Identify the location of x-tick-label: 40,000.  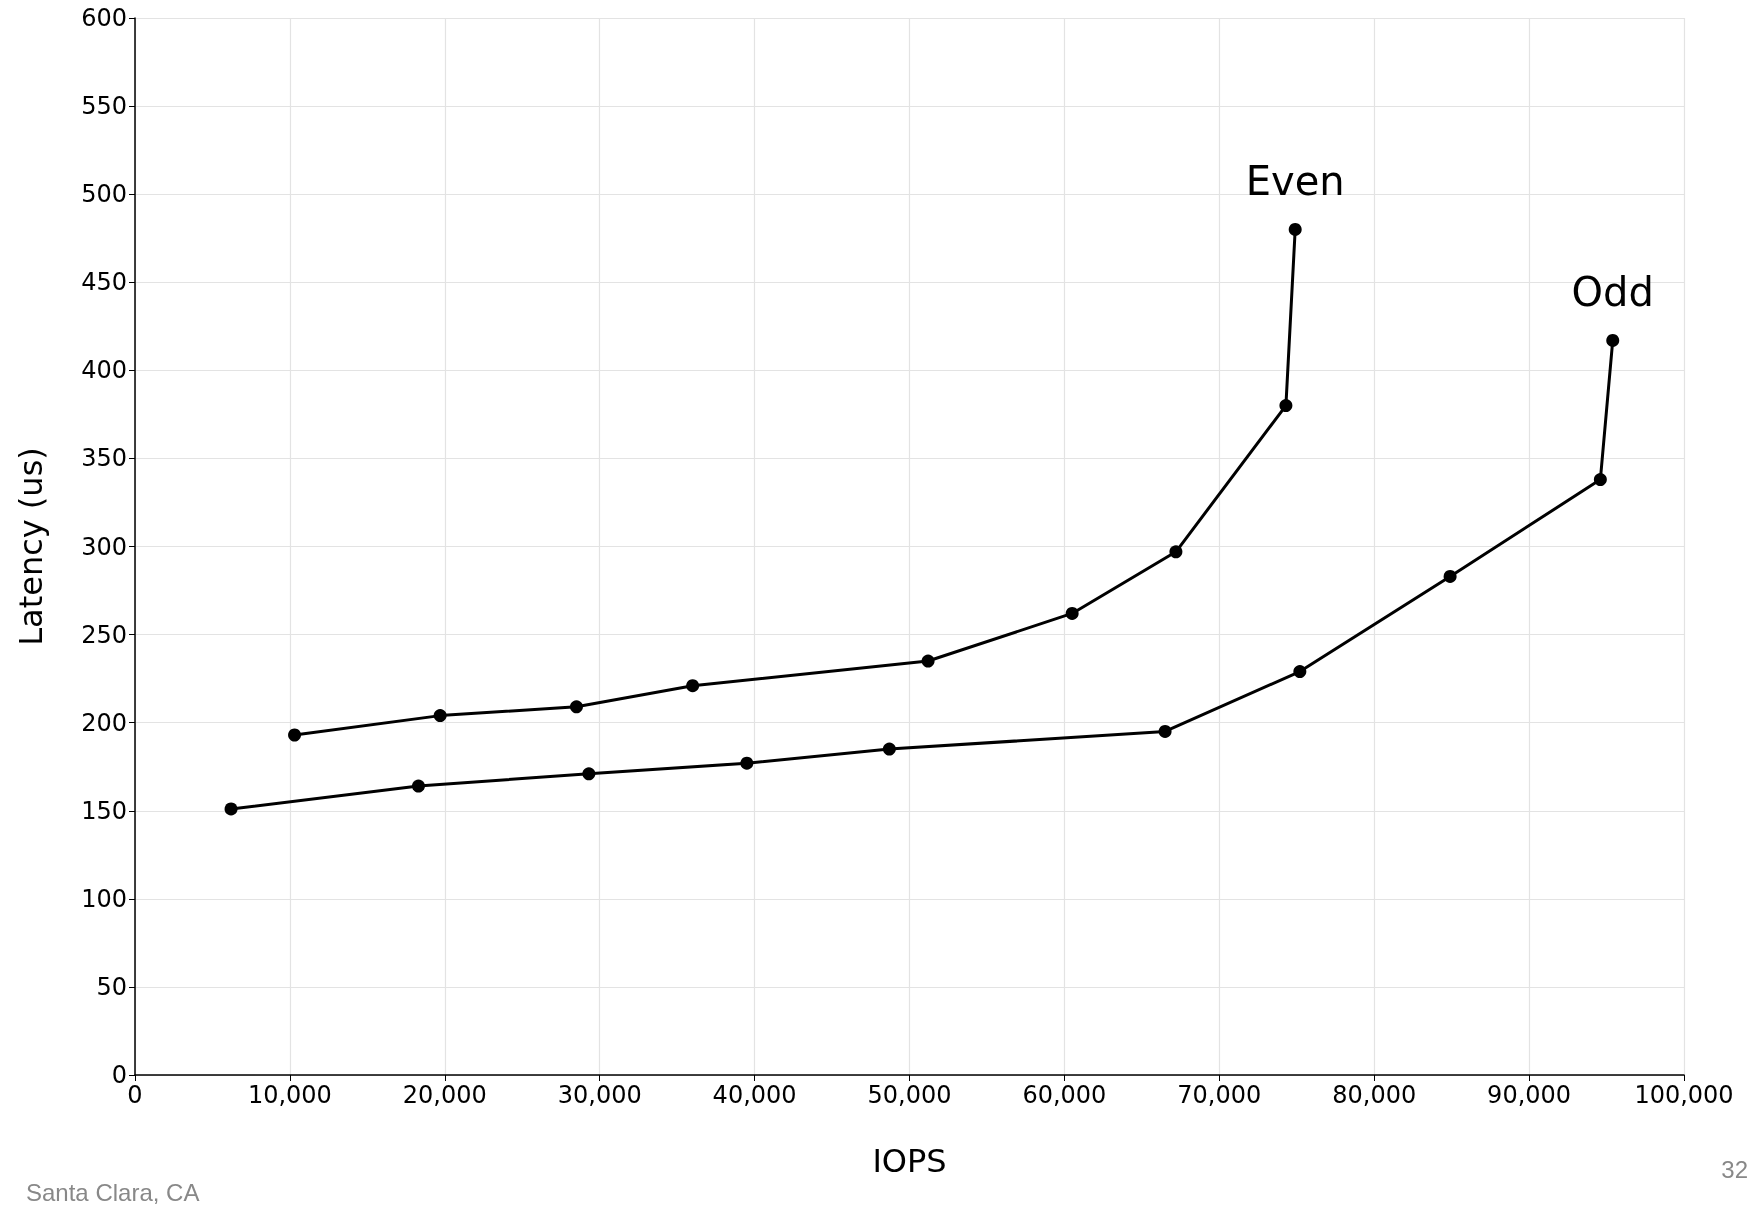
(754, 1095).